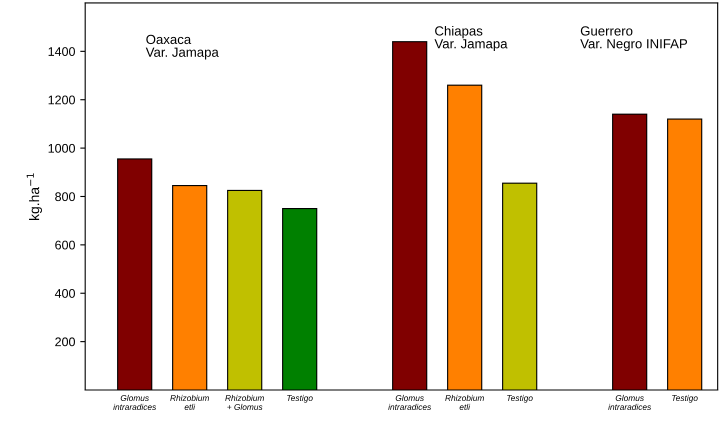  I want to click on y-tick-label: 1200, so click(61, 100).